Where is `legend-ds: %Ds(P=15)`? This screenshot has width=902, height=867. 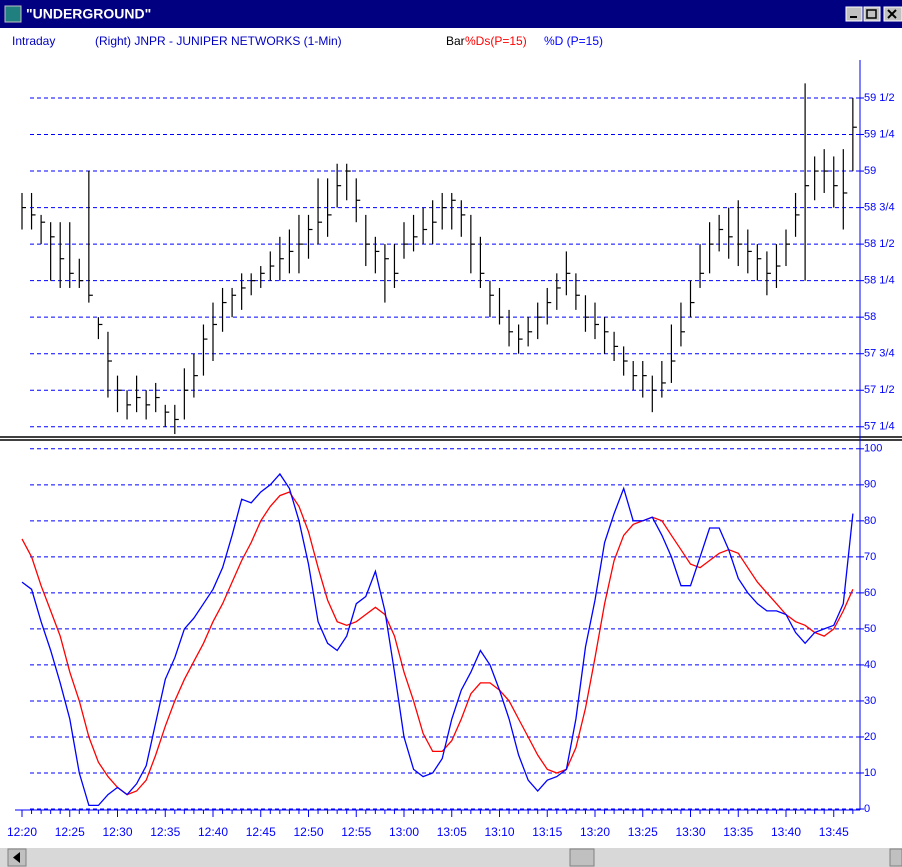 legend-ds: %Ds(P=15) is located at coordinates (496, 41).